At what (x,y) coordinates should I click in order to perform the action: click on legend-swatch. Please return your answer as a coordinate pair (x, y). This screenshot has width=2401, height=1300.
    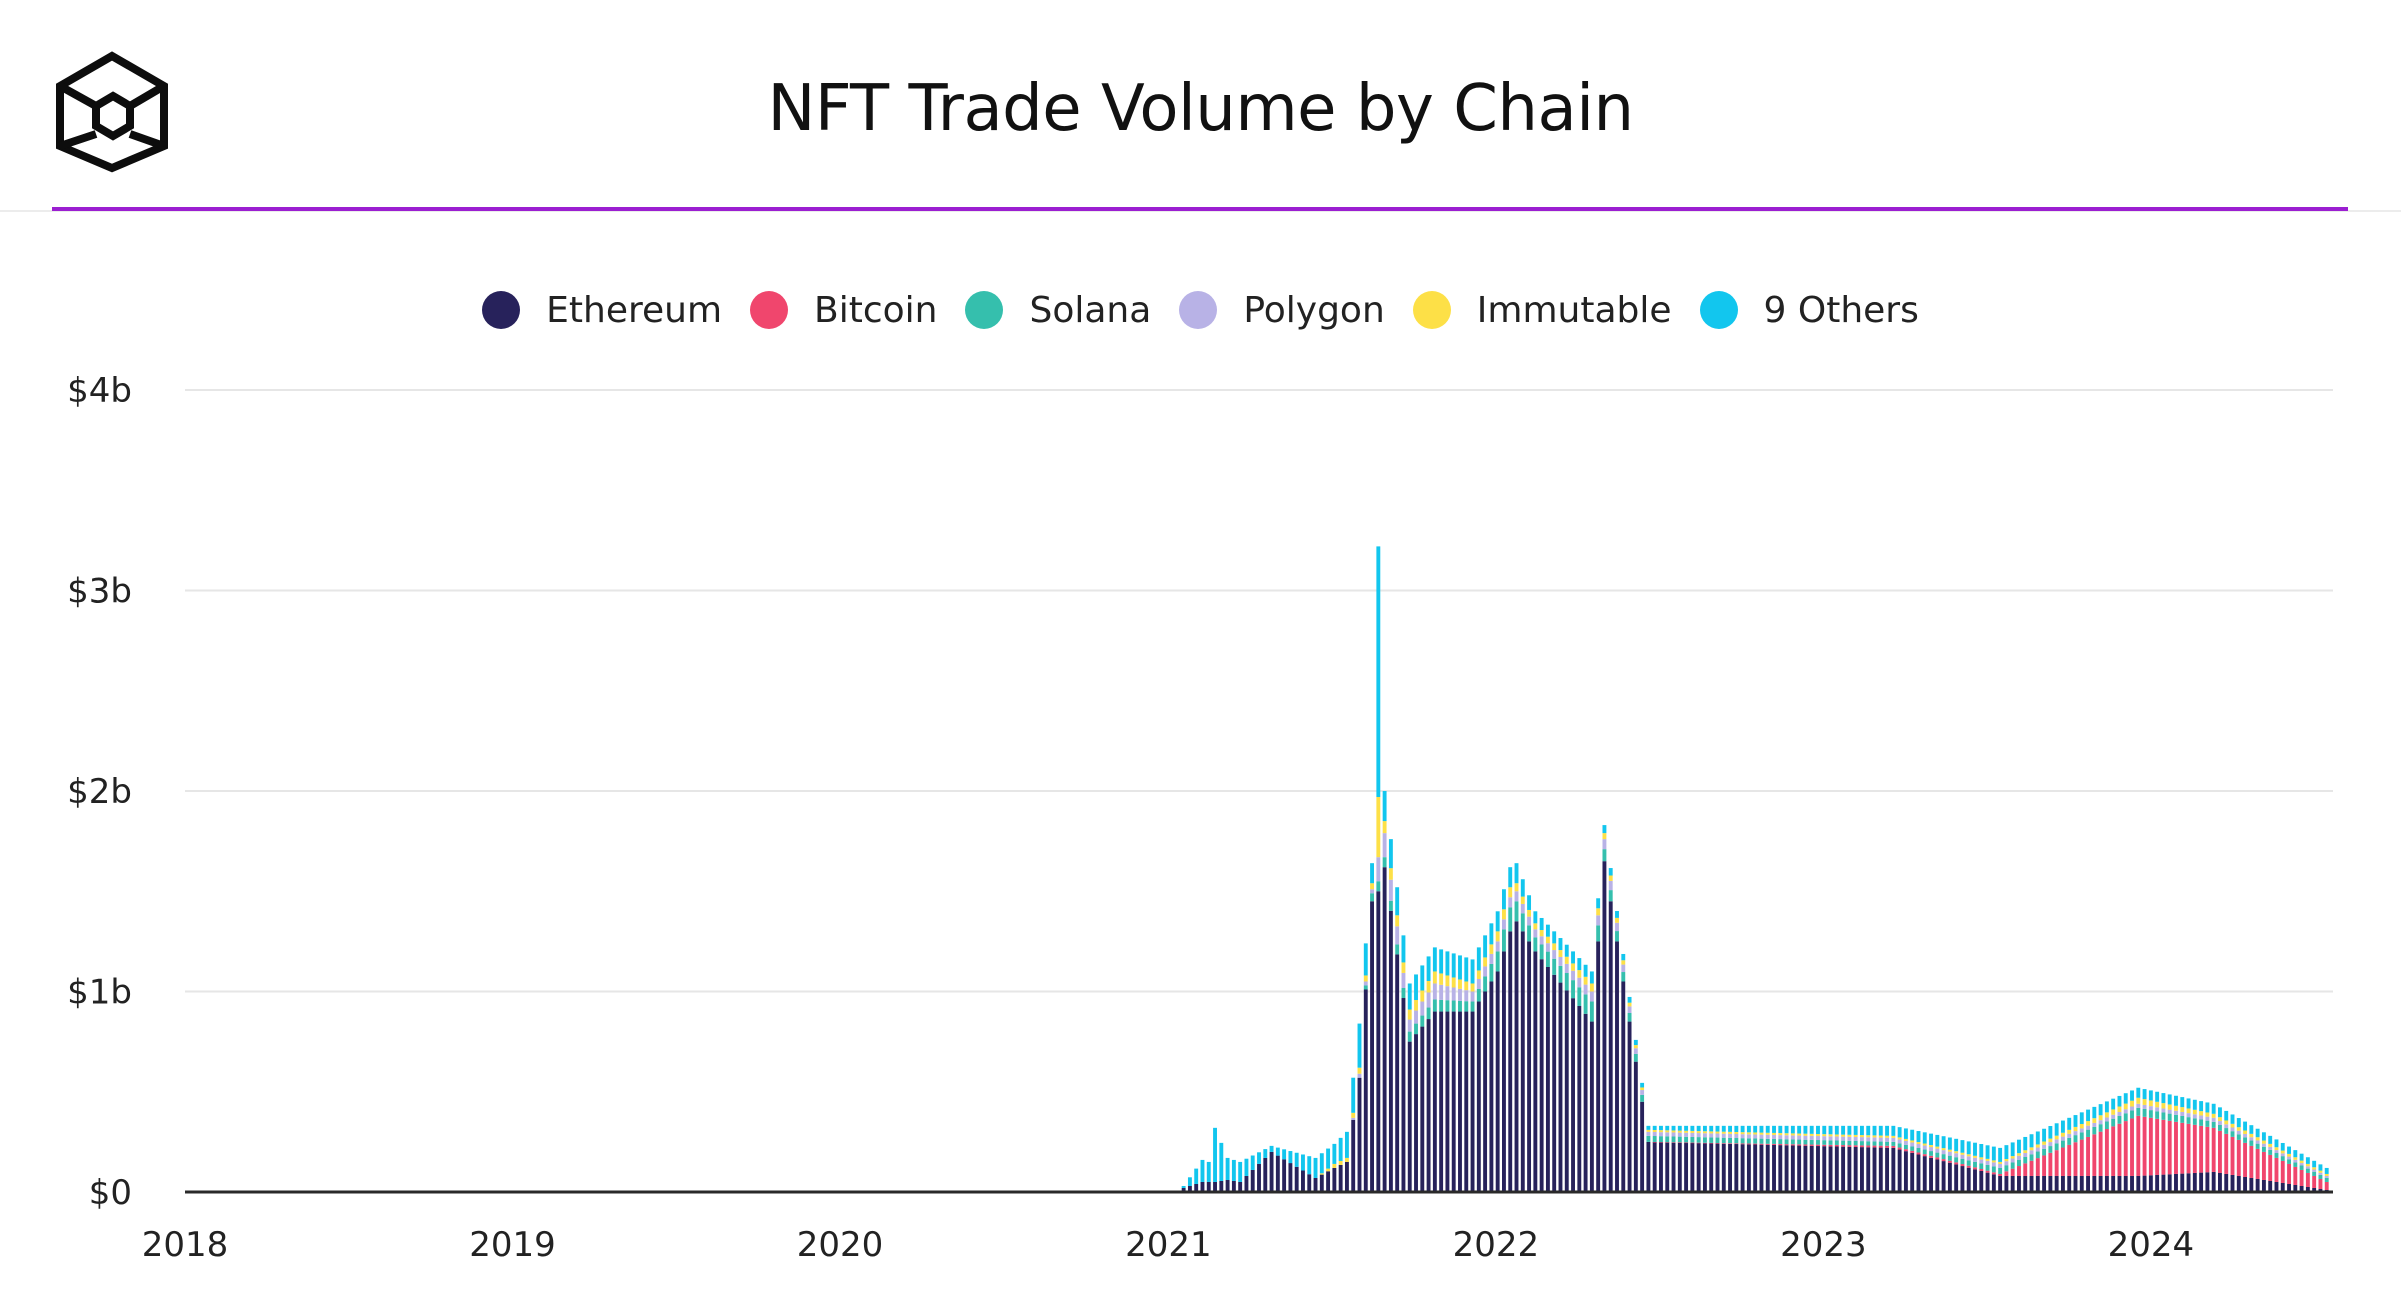
    Looking at the image, I should click on (1198, 310).